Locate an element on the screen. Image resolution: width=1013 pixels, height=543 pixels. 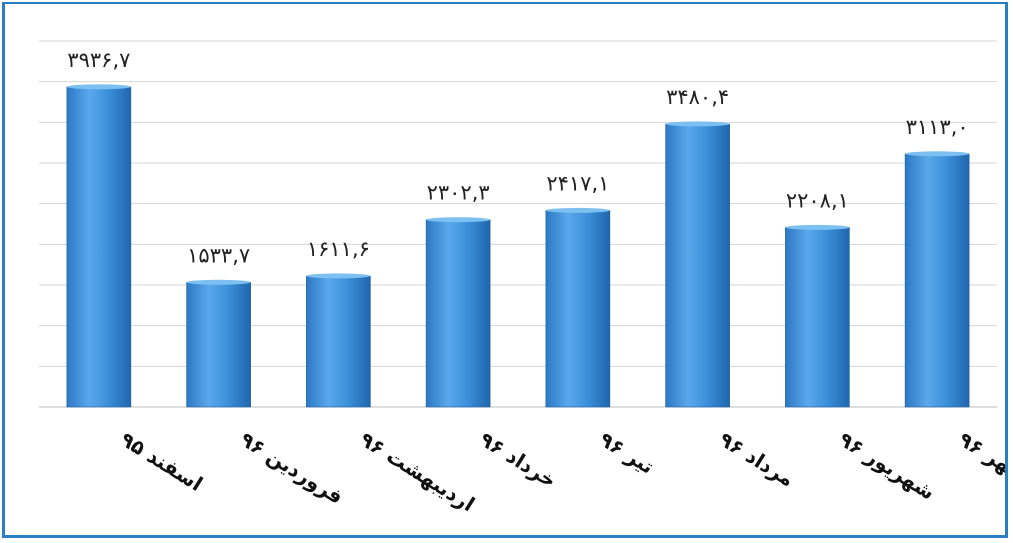
data-label: ۲۳۰۲,۳ is located at coordinates (458, 193).